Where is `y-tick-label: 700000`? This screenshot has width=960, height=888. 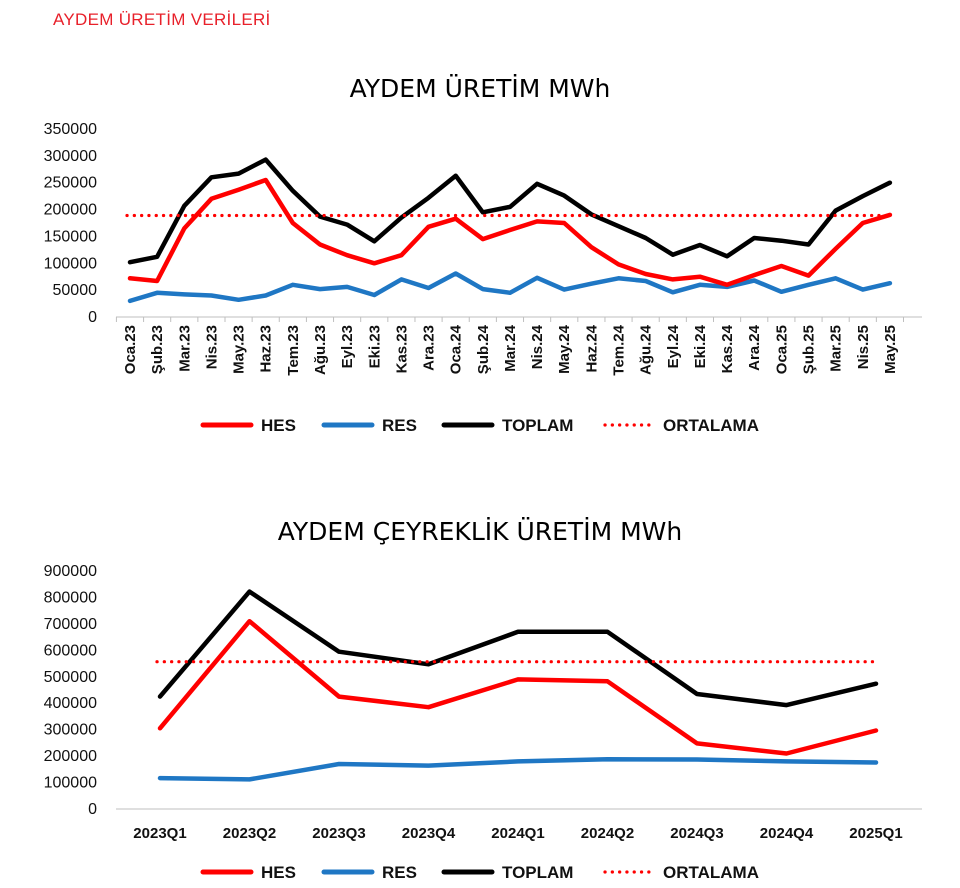 y-tick-label: 700000 is located at coordinates (70, 624).